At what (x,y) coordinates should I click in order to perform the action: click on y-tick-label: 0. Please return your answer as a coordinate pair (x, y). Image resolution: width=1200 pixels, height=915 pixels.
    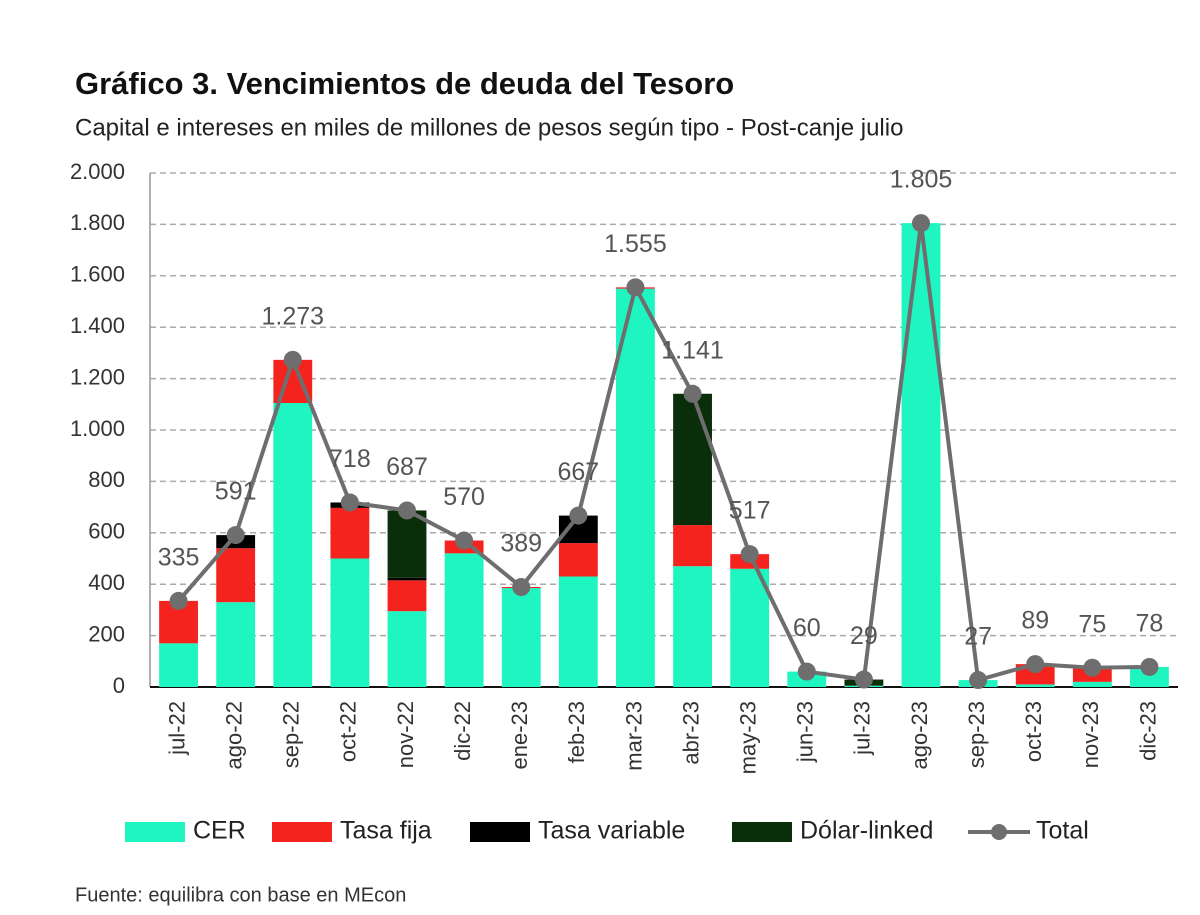
    Looking at the image, I should click on (119, 685).